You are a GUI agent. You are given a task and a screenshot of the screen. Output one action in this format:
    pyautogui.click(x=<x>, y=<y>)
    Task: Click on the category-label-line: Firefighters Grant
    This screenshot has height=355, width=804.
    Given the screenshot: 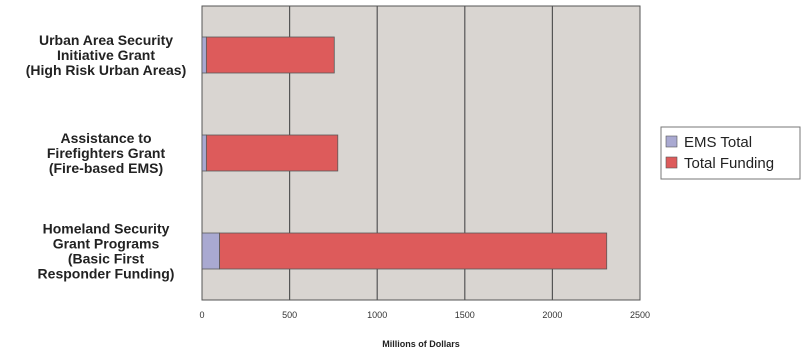 What is the action you would take?
    pyautogui.click(x=106, y=153)
    